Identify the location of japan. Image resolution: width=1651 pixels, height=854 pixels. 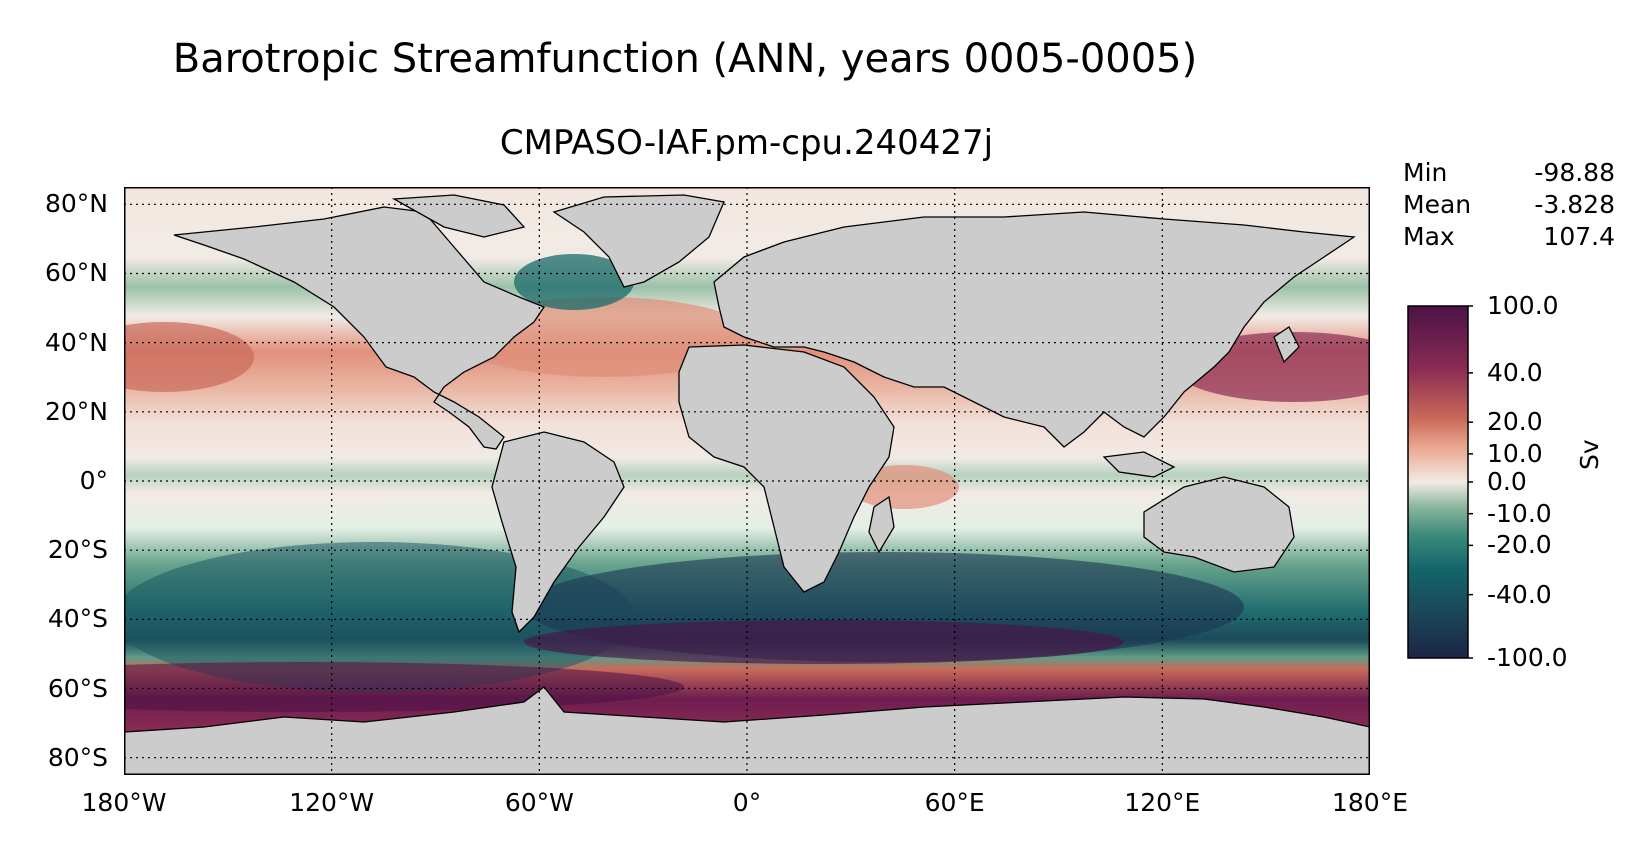
(1286, 345).